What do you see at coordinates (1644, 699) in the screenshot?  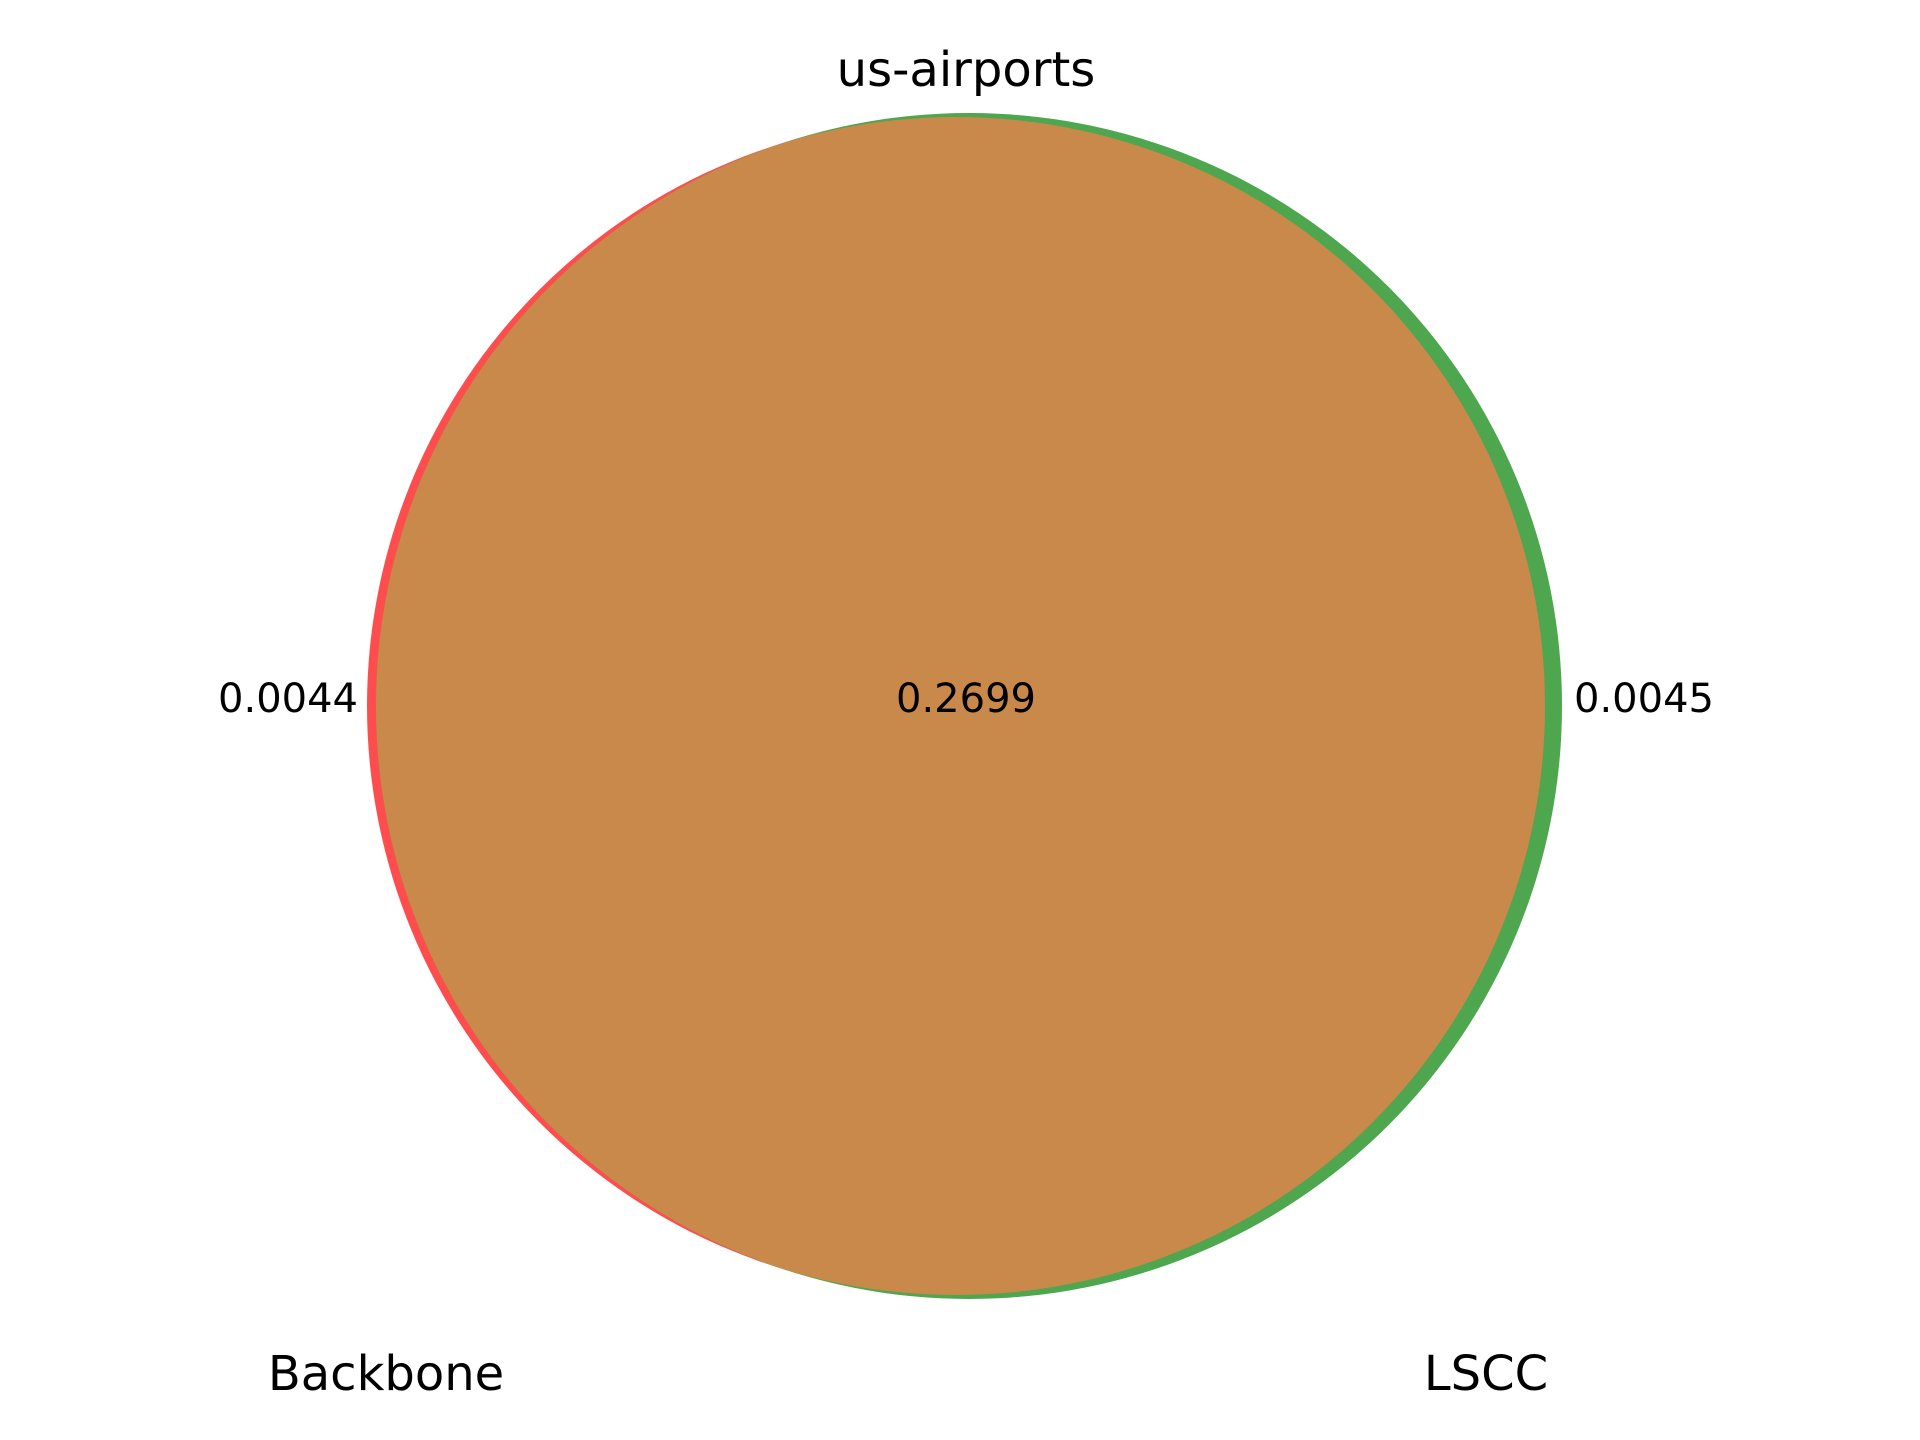 I see `lscc-only-value: 0.0045` at bounding box center [1644, 699].